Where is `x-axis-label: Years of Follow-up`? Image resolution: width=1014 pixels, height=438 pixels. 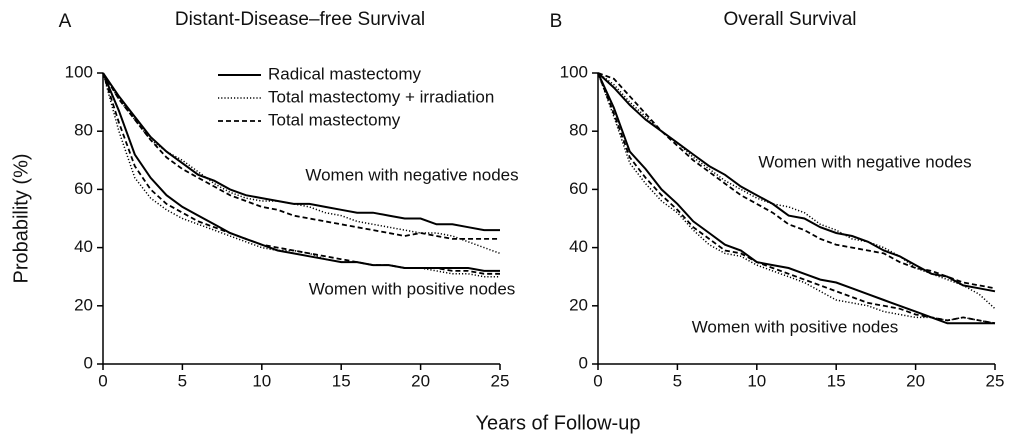
x-axis-label: Years of Follow-up is located at coordinates (558, 423).